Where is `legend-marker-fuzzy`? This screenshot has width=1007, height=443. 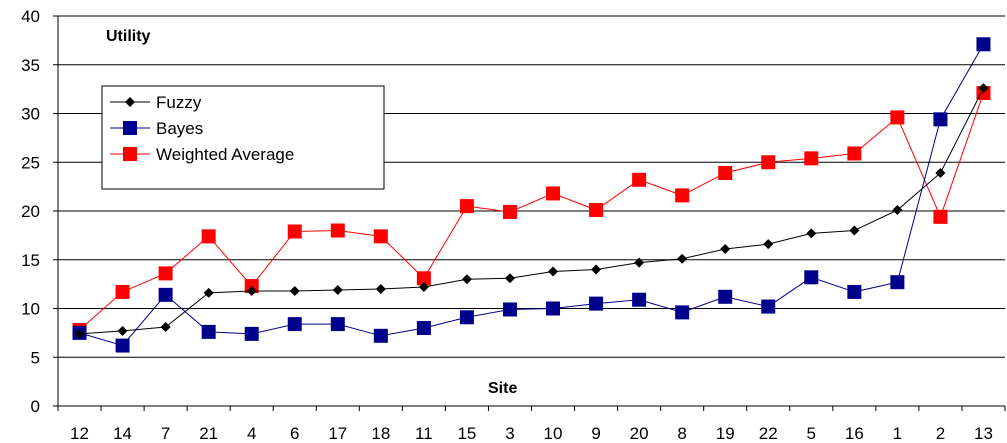 legend-marker-fuzzy is located at coordinates (130, 102).